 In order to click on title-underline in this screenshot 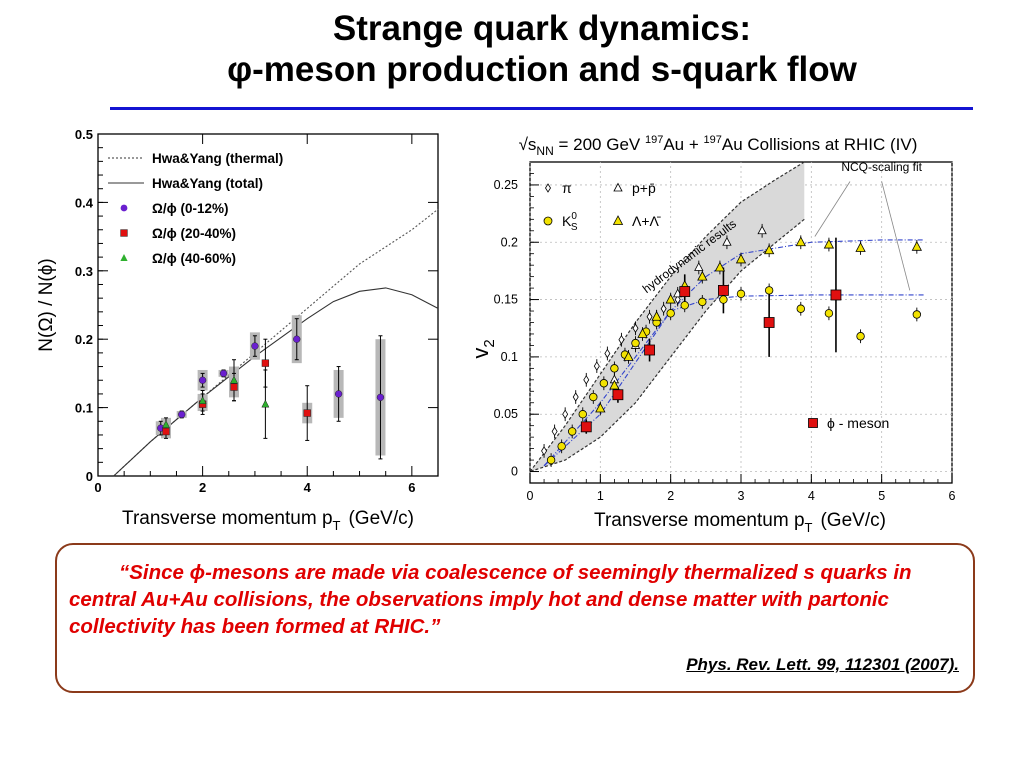, I will do `click(541, 108)`.